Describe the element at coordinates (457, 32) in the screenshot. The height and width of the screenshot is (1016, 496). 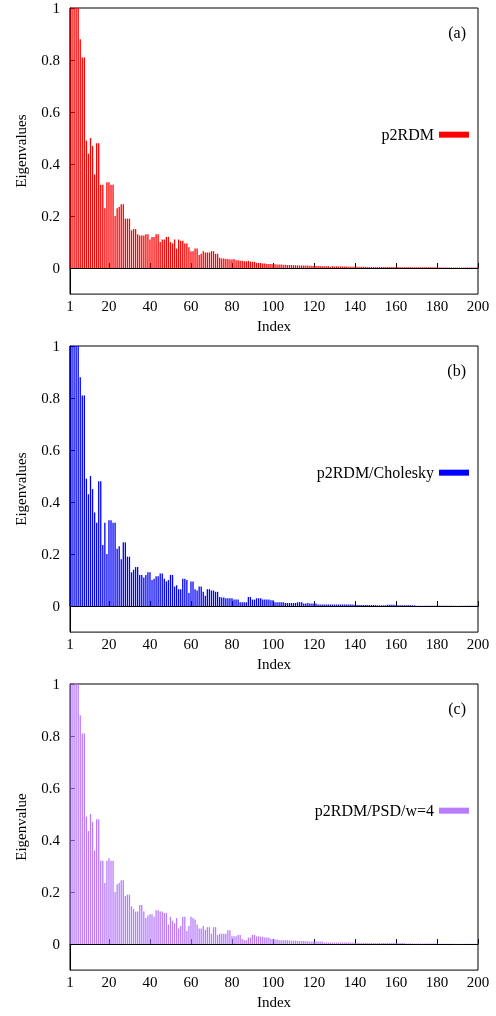
I see `annotation: (a)` at that location.